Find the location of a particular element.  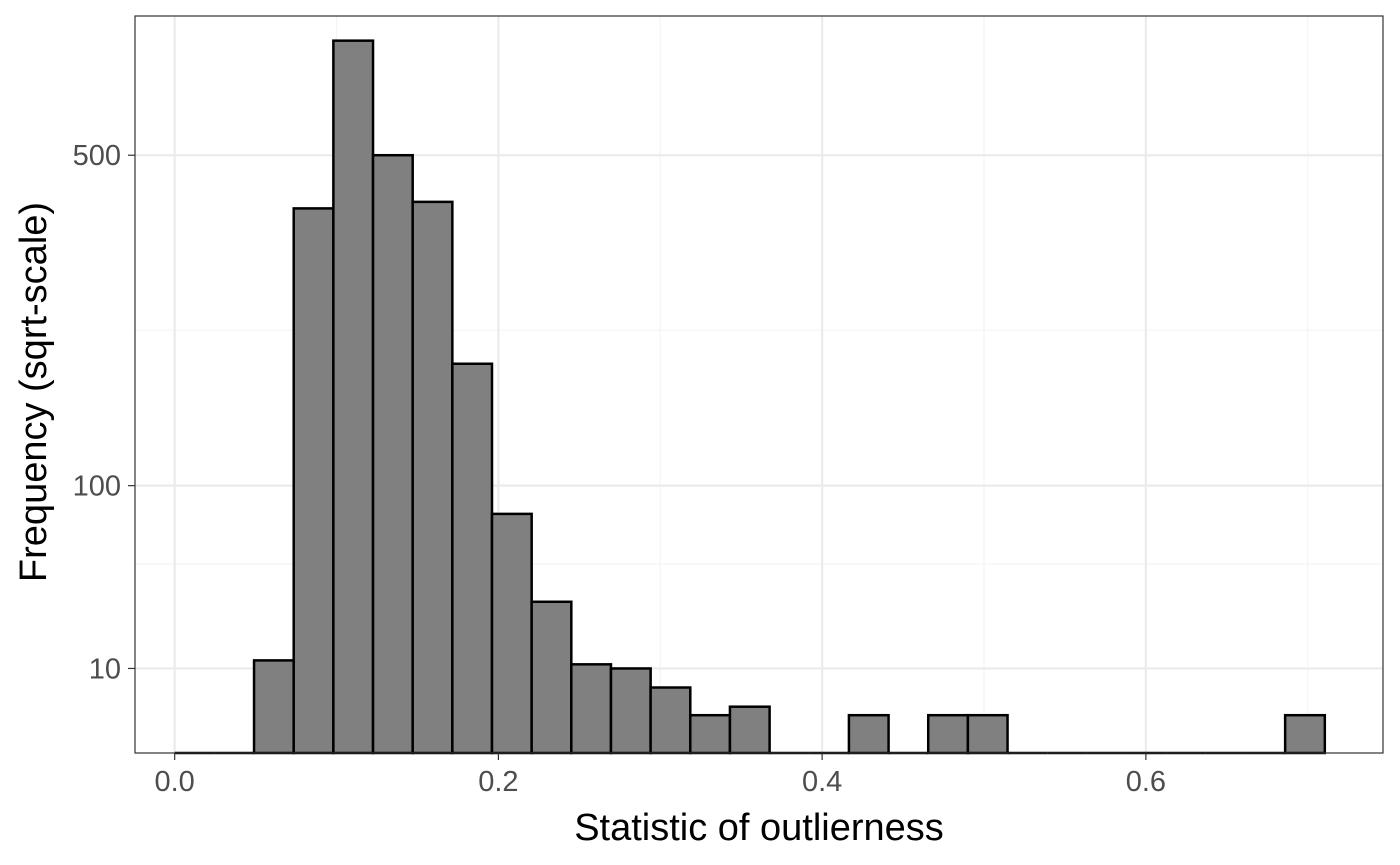

x-tick-label: 0.0 is located at coordinates (174, 782).